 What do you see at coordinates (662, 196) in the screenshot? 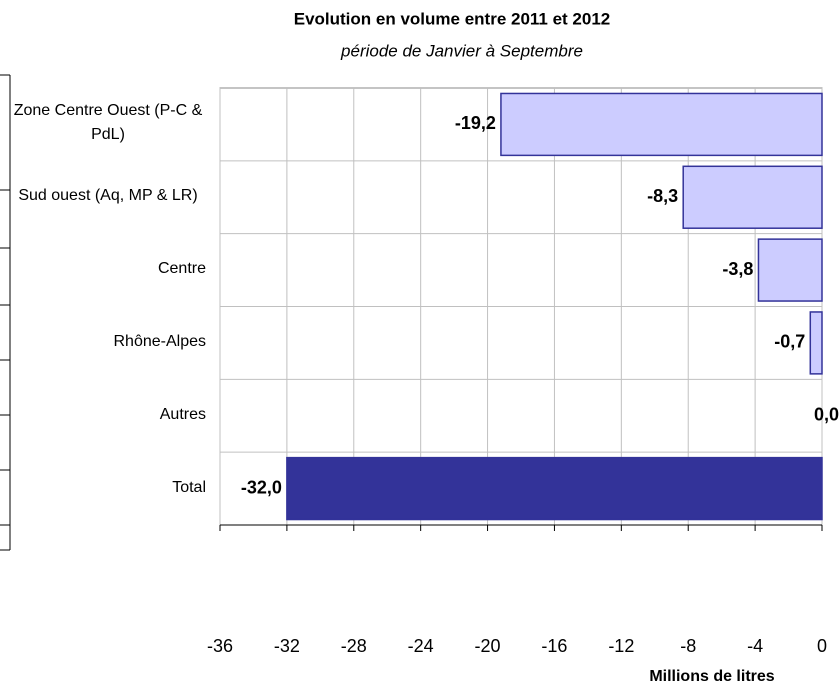
I see `value-label: -8,3` at bounding box center [662, 196].